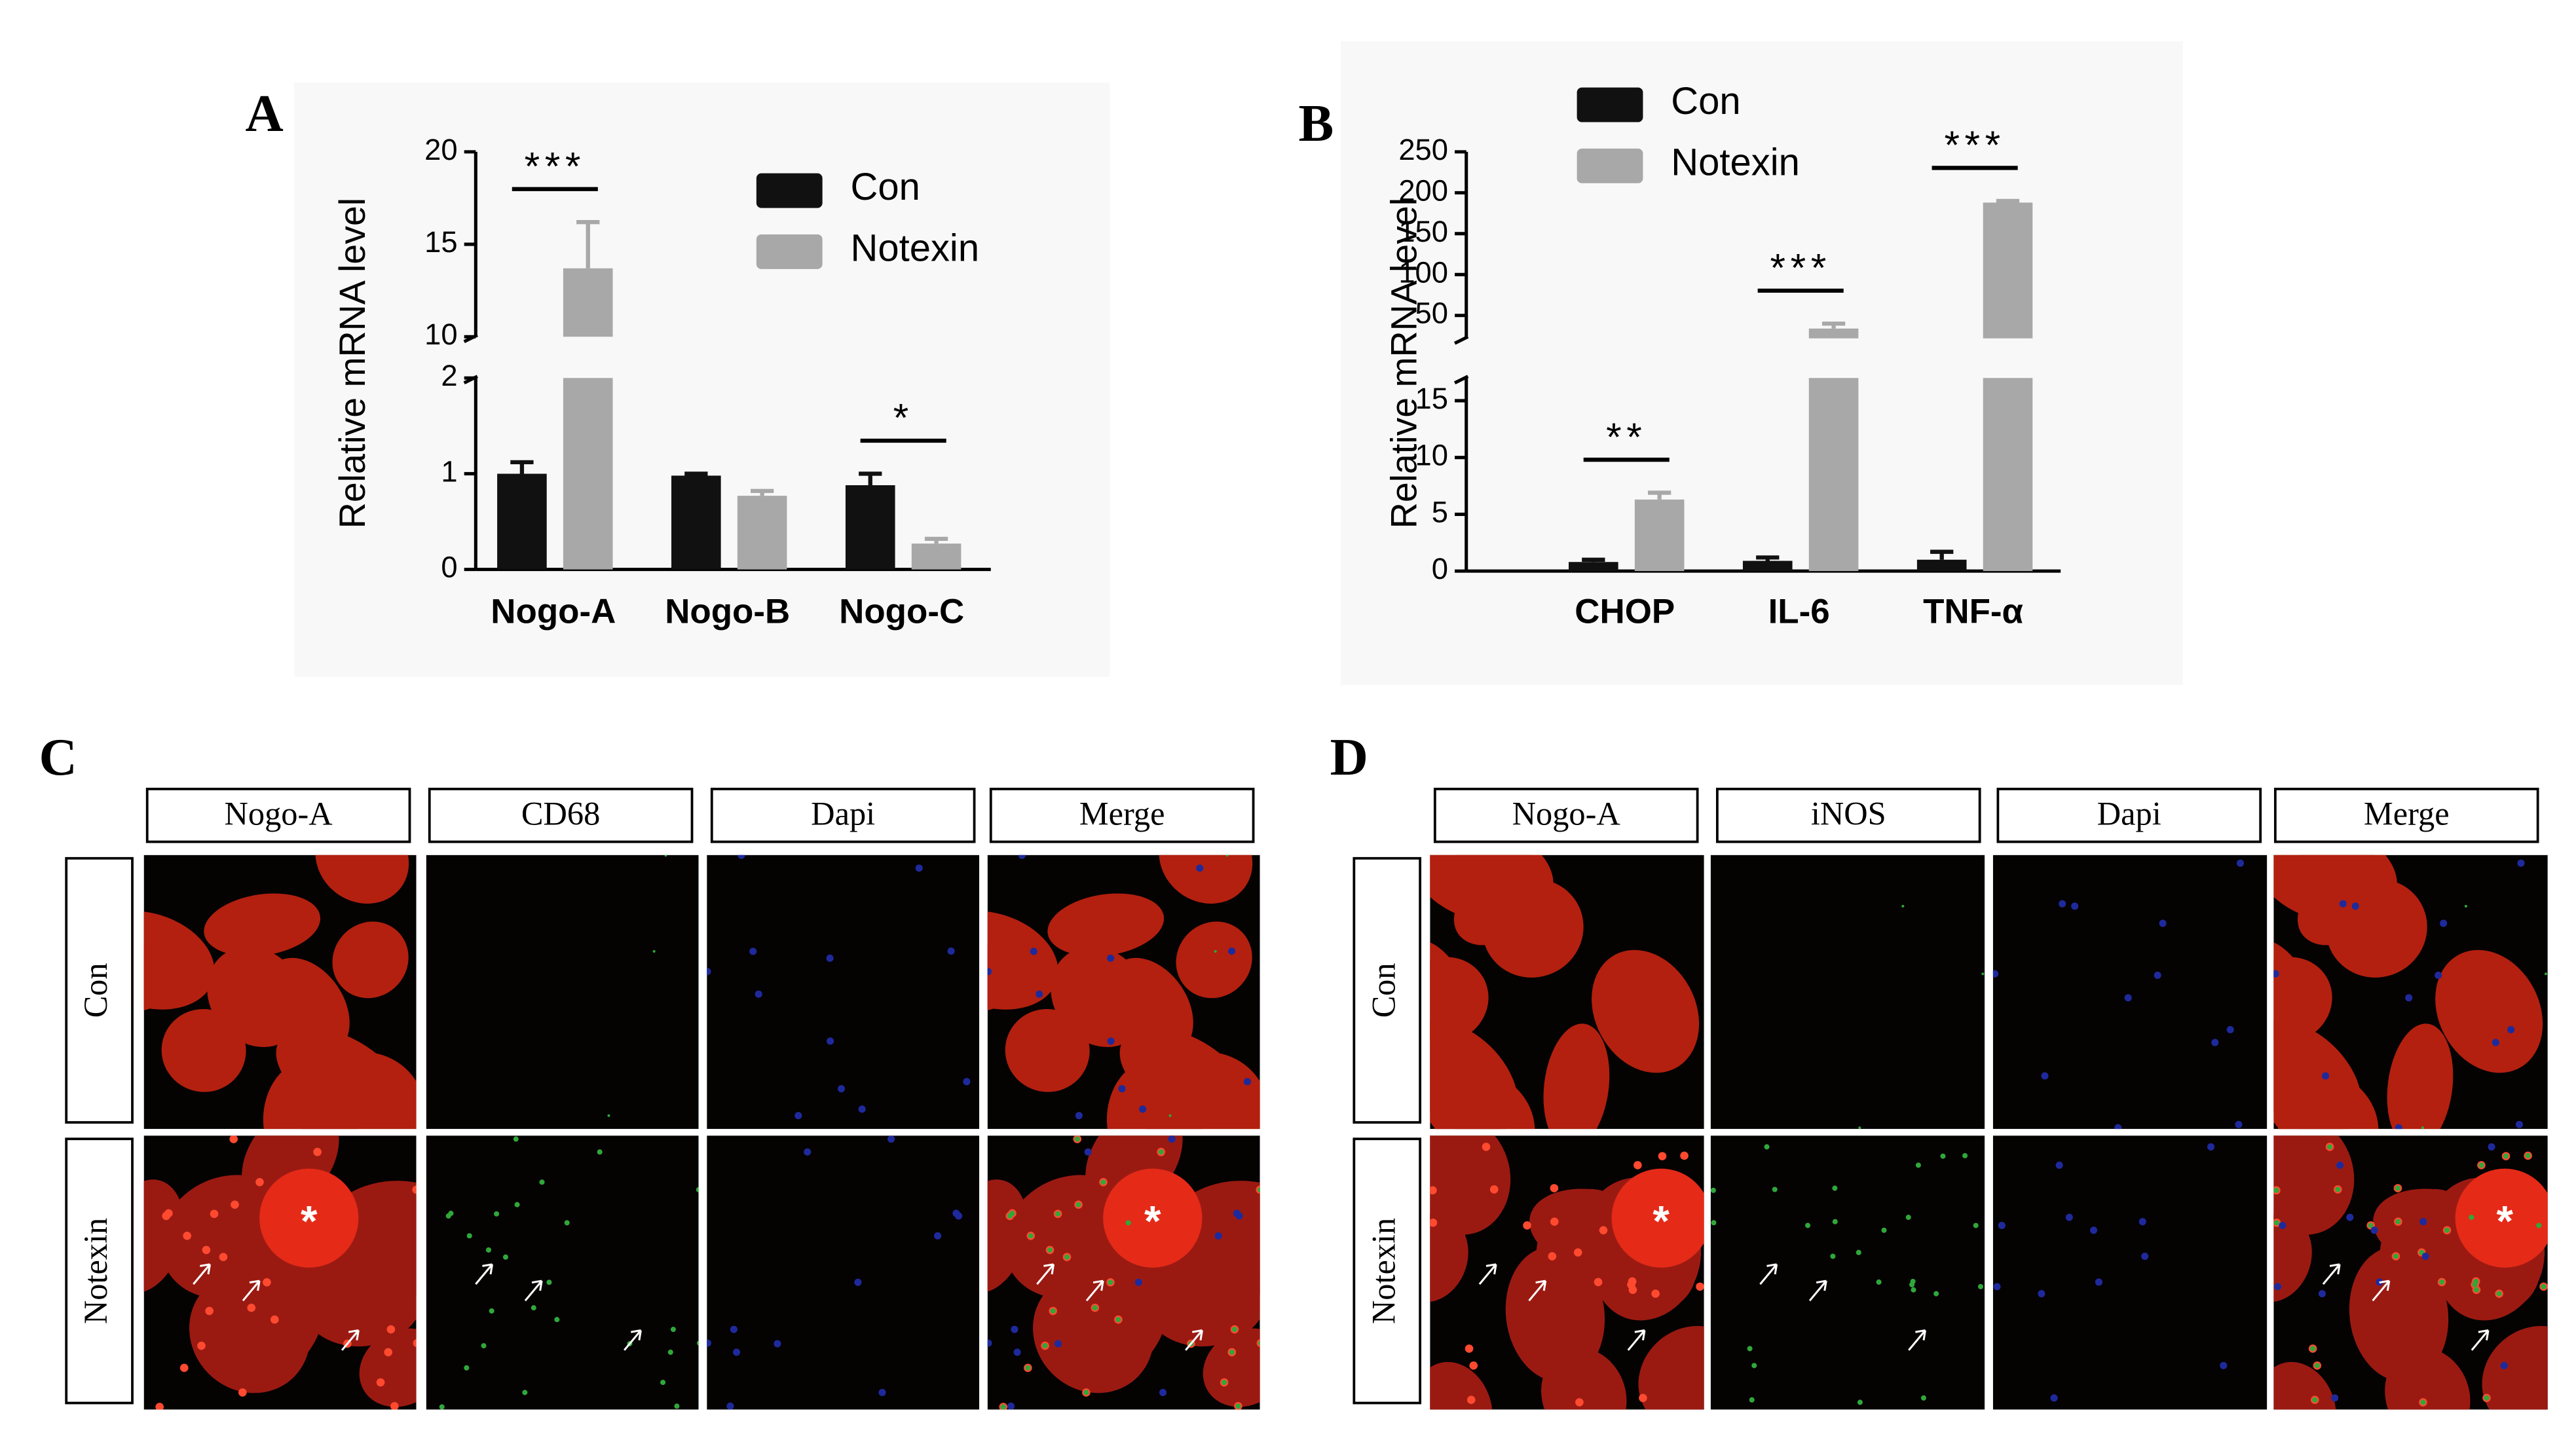 The width and height of the screenshot is (2576, 1436). Describe the element at coordinates (95, 1271) in the screenshot. I see `row-header: Notexin` at that location.